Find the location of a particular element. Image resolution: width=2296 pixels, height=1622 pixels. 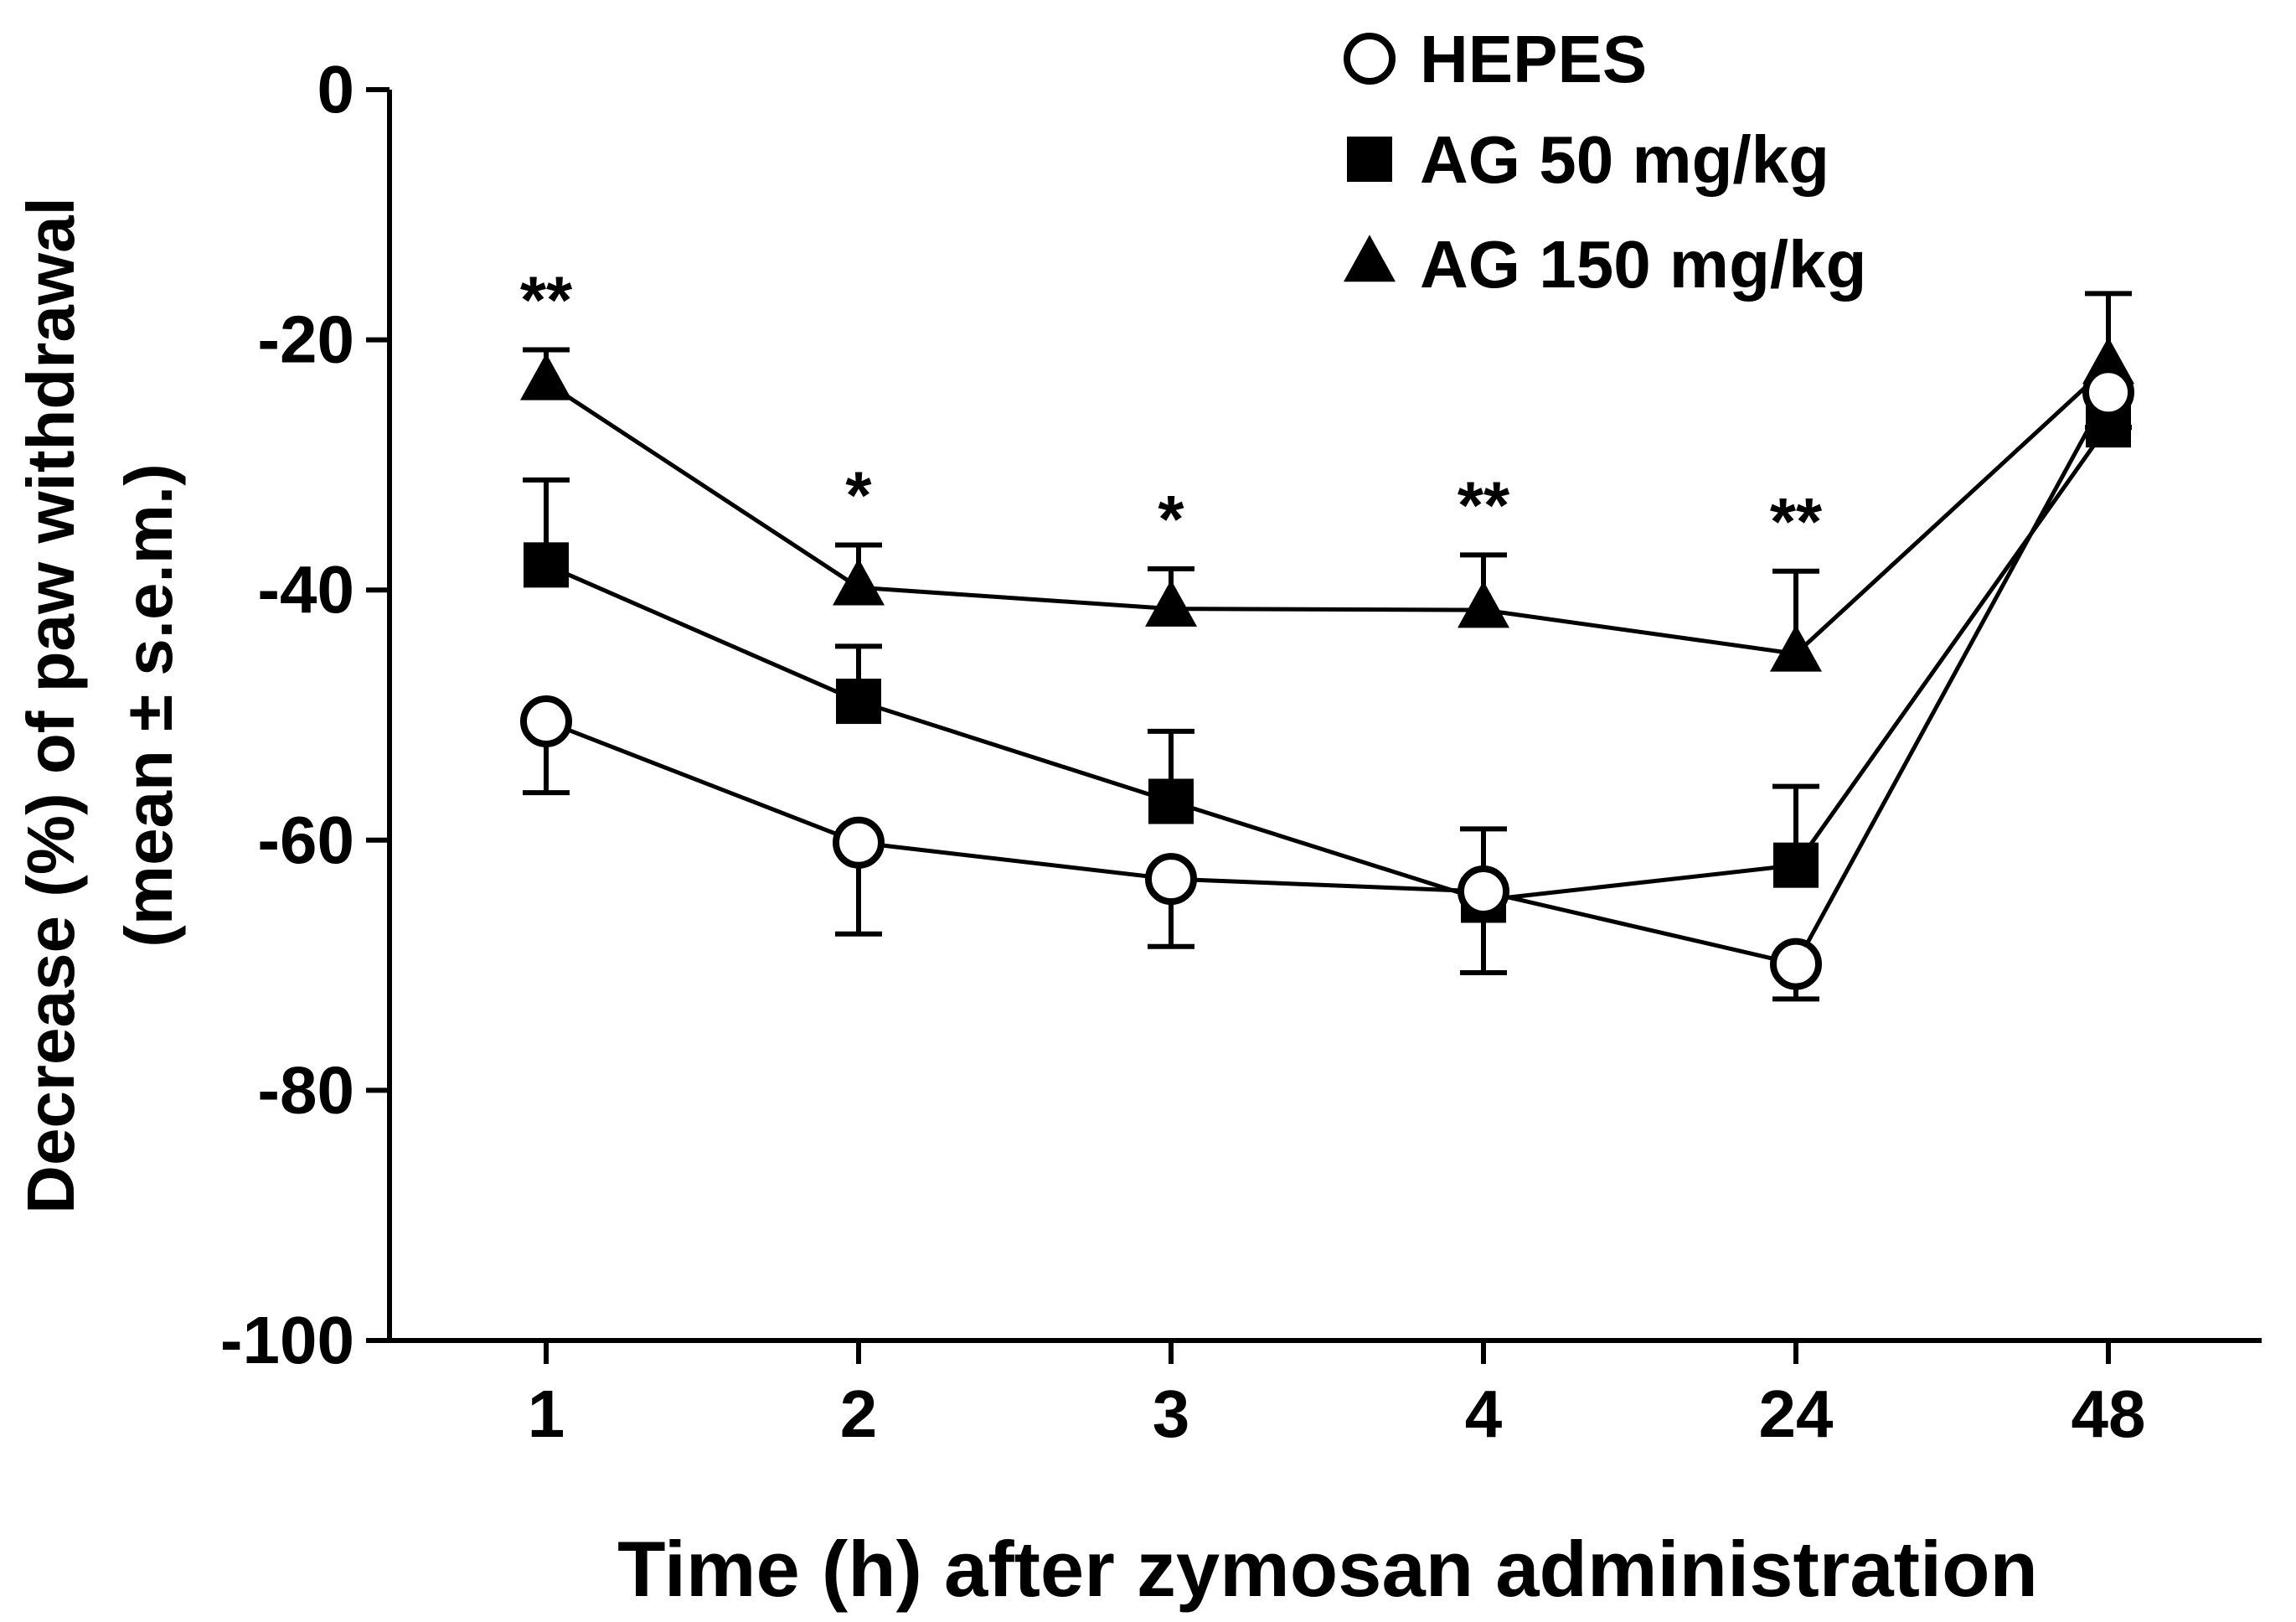

legend-entry: HEPES is located at coordinates (1495, 59).